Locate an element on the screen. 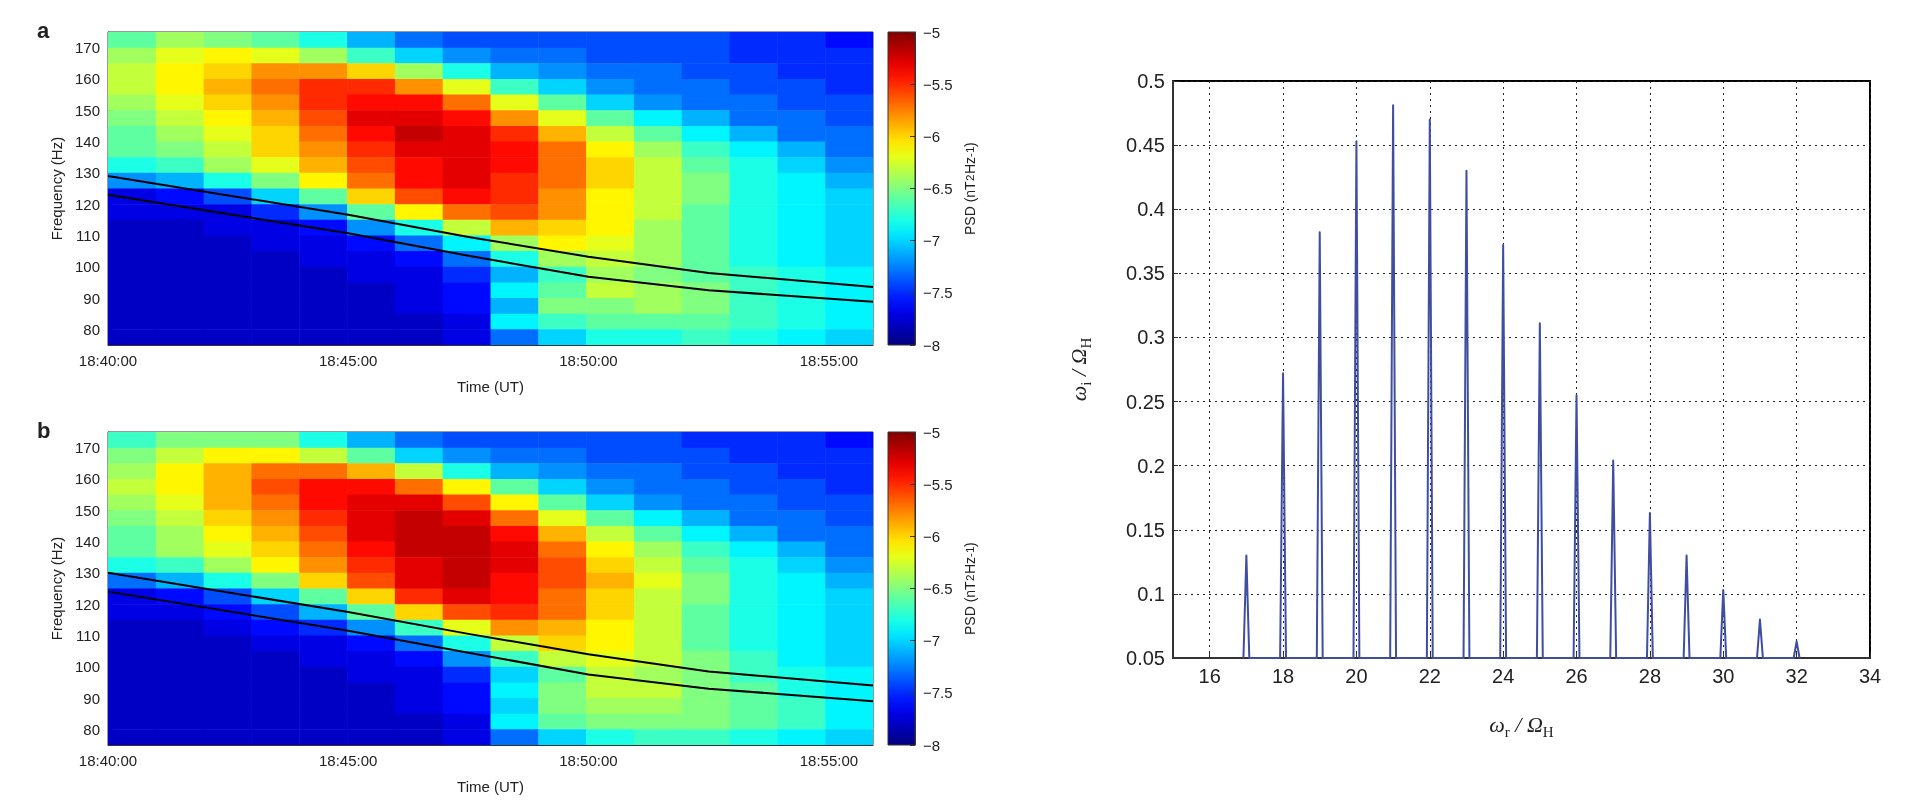 The width and height of the screenshot is (1912, 806). y-tick-label: 0.2 is located at coordinates (1151, 465).